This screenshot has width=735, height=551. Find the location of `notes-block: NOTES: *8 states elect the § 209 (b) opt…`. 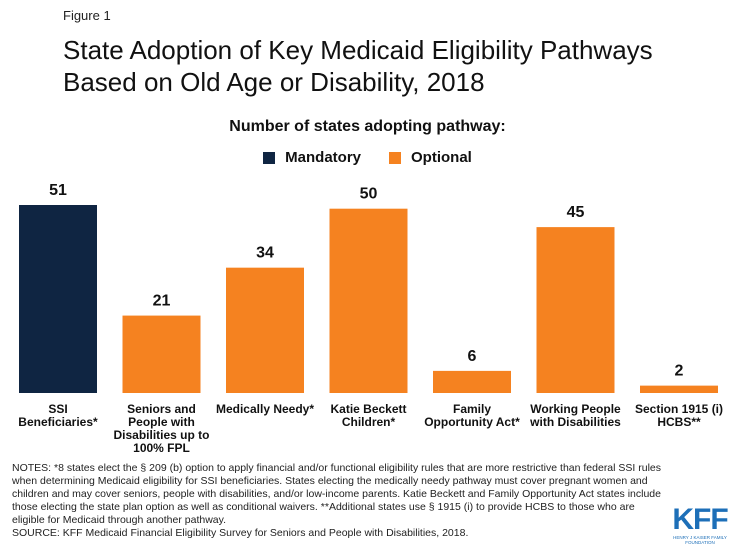

notes-block: NOTES: *8 states elect the § 209 (b) opt… is located at coordinates (339, 501).